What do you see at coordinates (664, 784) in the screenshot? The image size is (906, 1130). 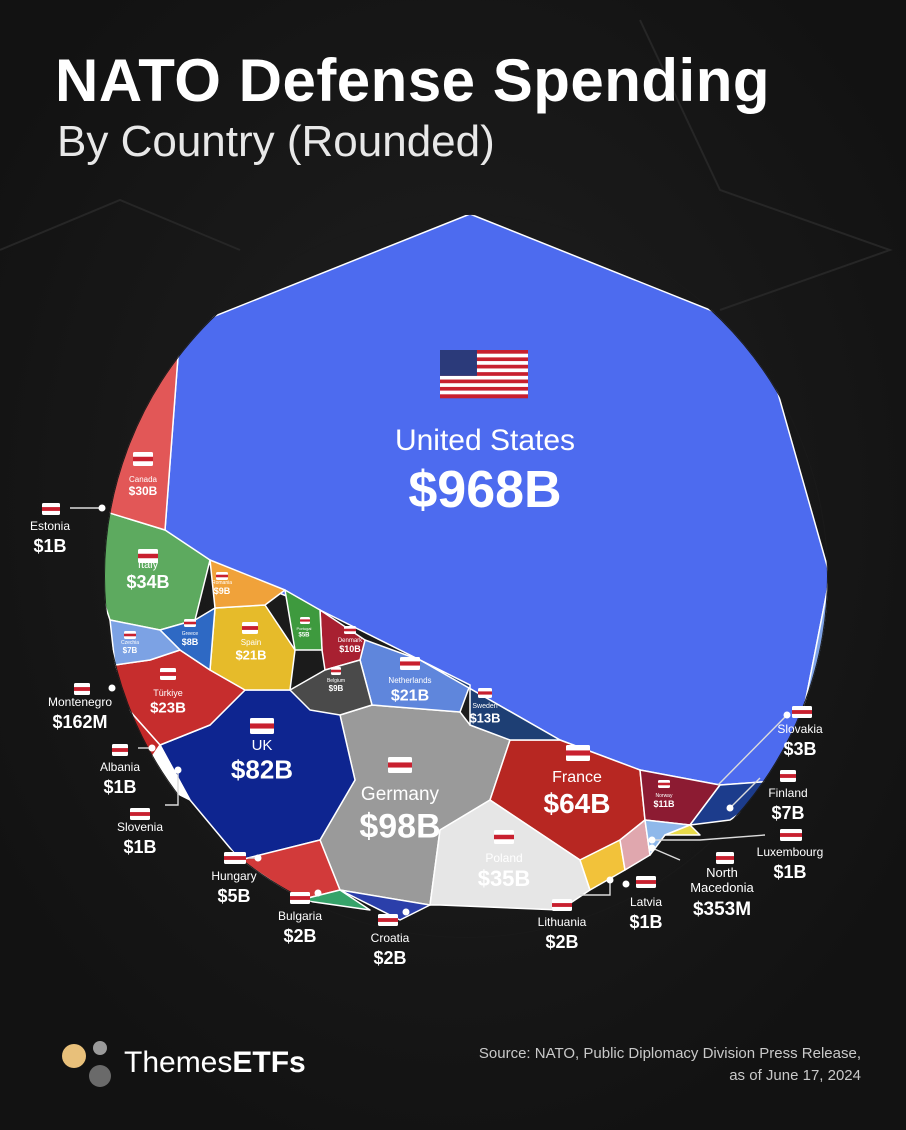 I see `flag-icon-norway` at bounding box center [664, 784].